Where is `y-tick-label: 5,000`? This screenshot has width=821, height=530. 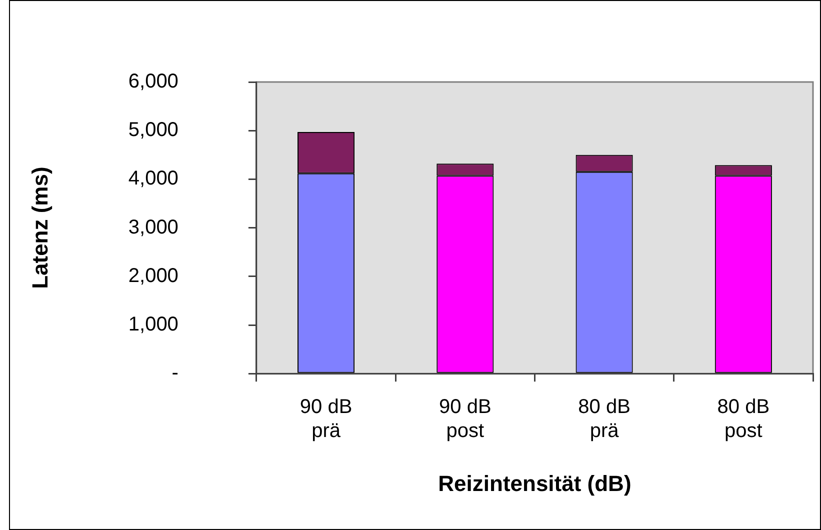 y-tick-label: 5,000 is located at coordinates (153, 130).